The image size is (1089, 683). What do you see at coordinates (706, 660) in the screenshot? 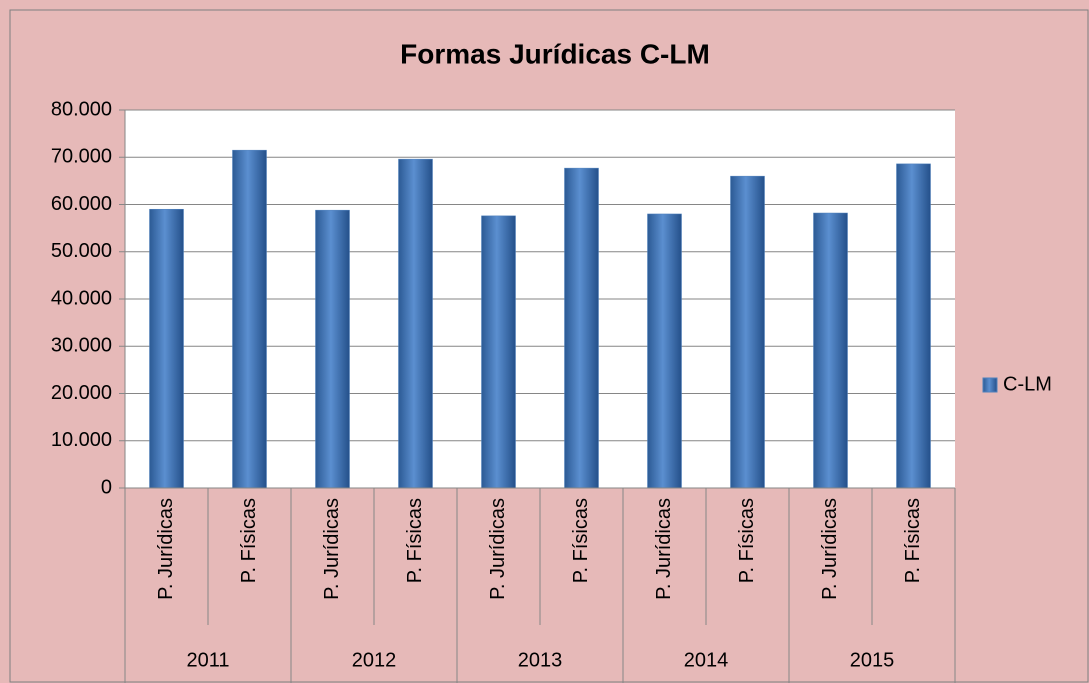
I see `group-label: 2014` at bounding box center [706, 660].